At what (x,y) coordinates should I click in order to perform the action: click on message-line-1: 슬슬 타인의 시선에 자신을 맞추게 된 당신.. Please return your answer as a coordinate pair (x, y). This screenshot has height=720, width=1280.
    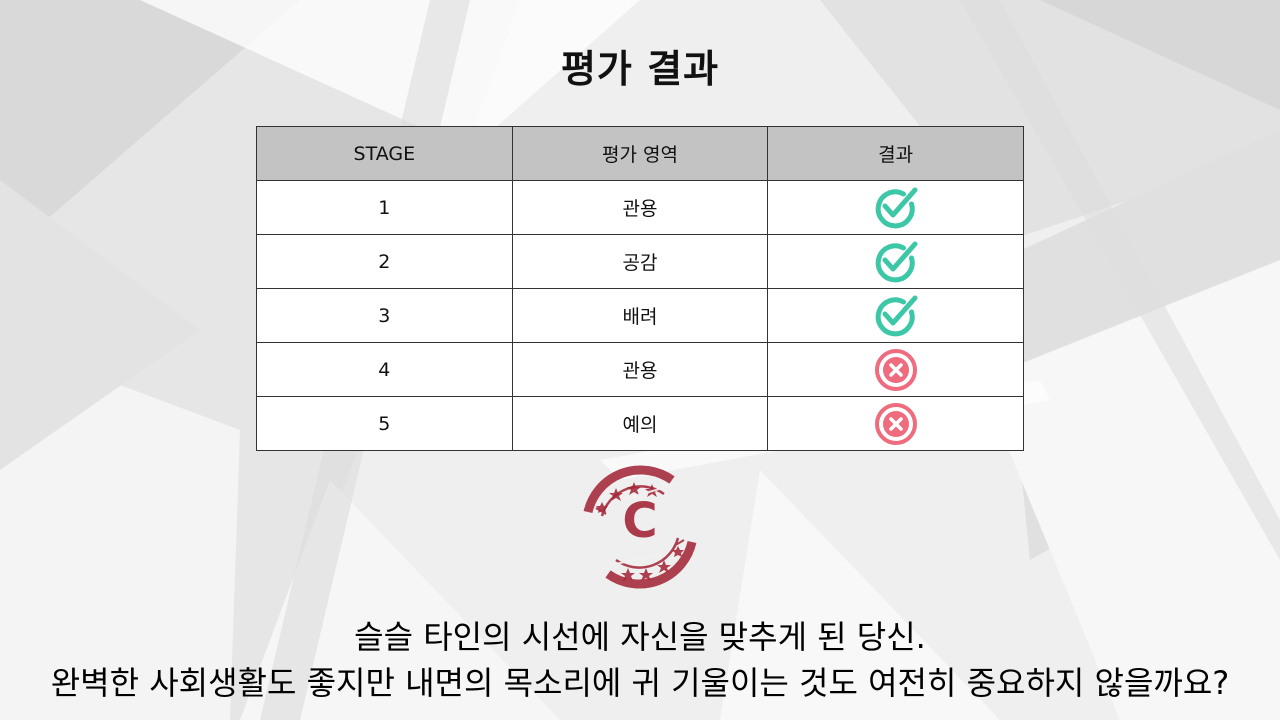
    Looking at the image, I should click on (640, 637).